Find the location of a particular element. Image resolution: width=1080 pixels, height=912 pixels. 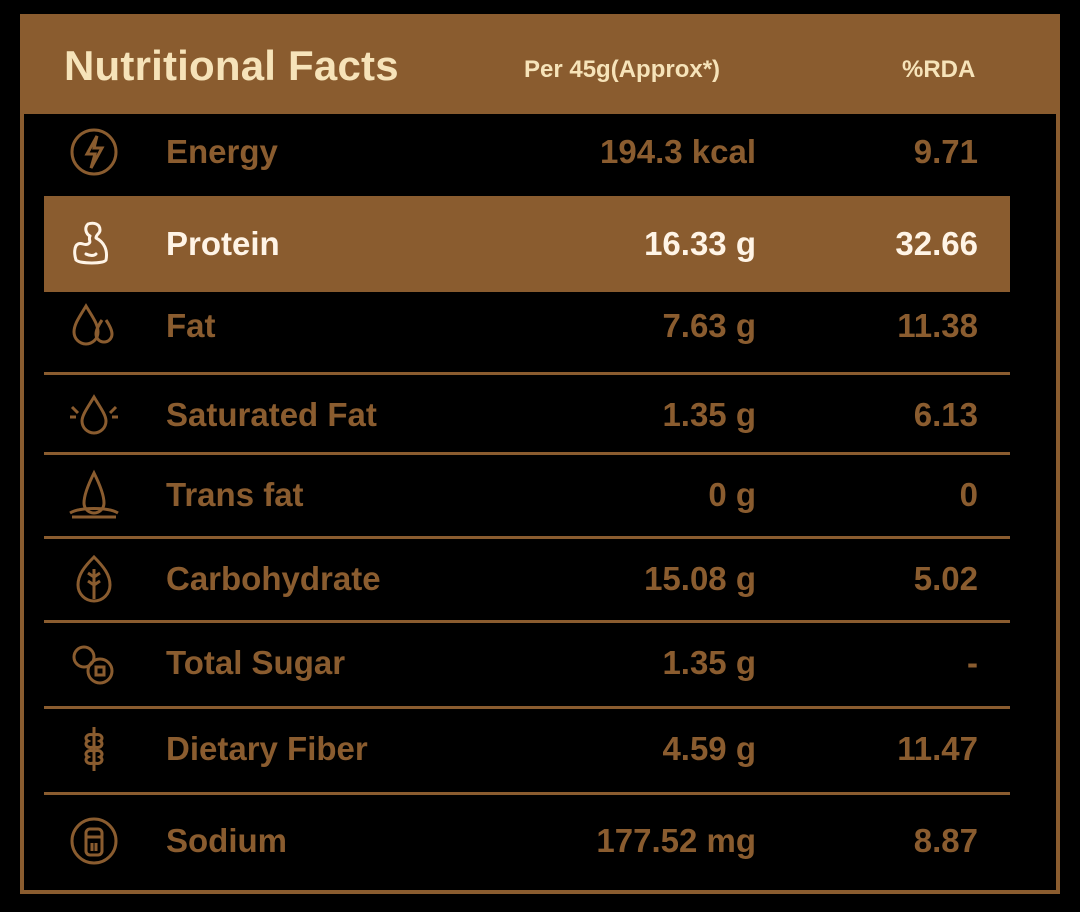

table-row-carbohydrate: Carbohydrate 15.08 g 5.02 is located at coordinates (527, 579).